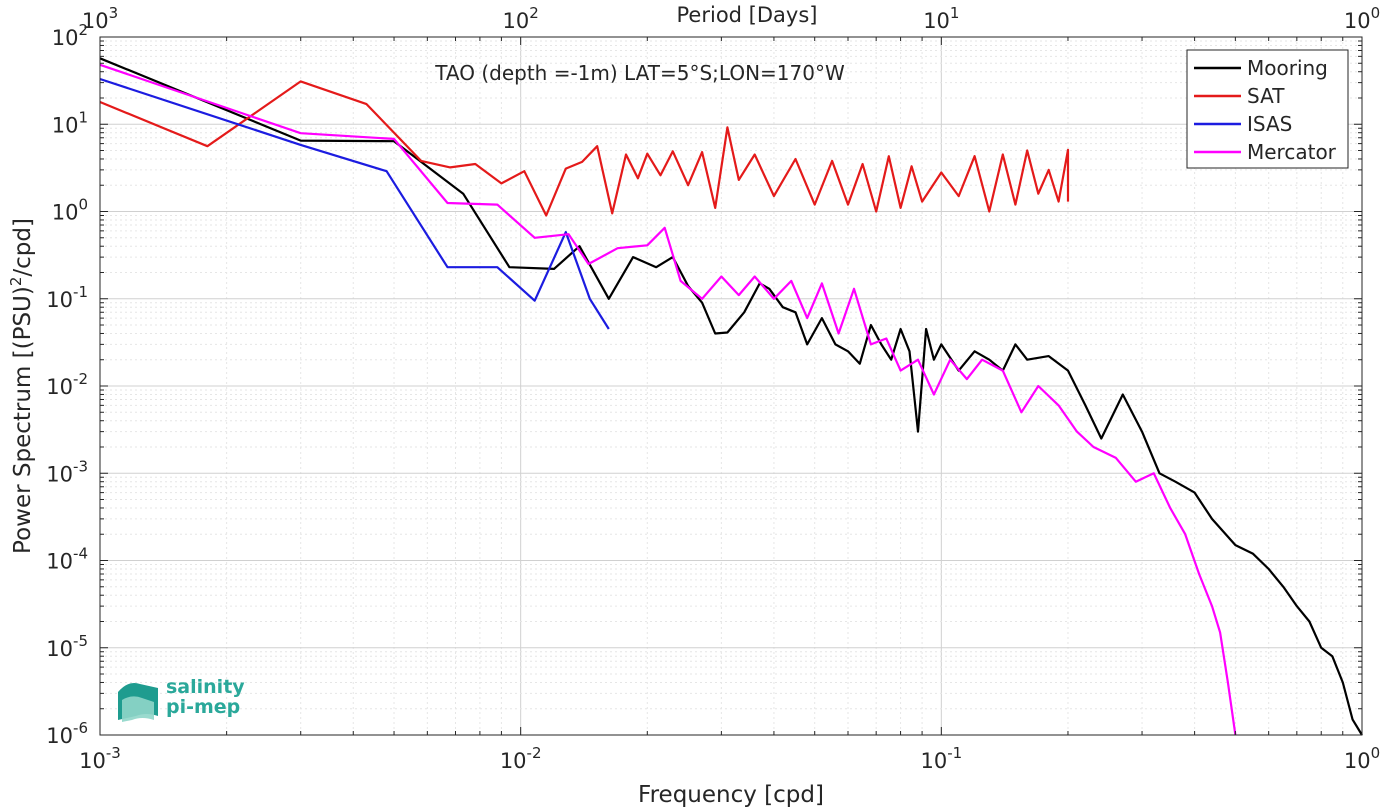  I want to click on top-tick-label: 10², so click(521, 18).